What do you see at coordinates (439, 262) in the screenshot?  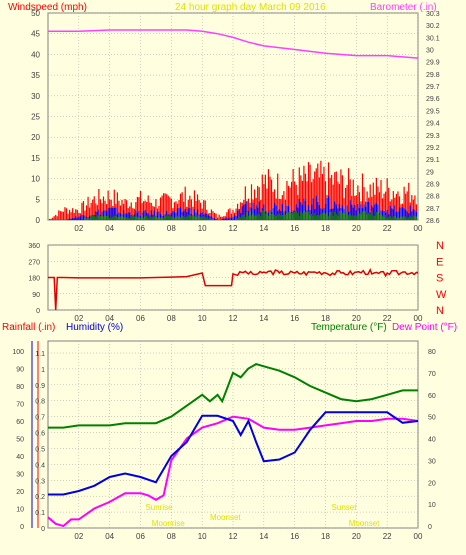 I see `compass-label: E` at bounding box center [439, 262].